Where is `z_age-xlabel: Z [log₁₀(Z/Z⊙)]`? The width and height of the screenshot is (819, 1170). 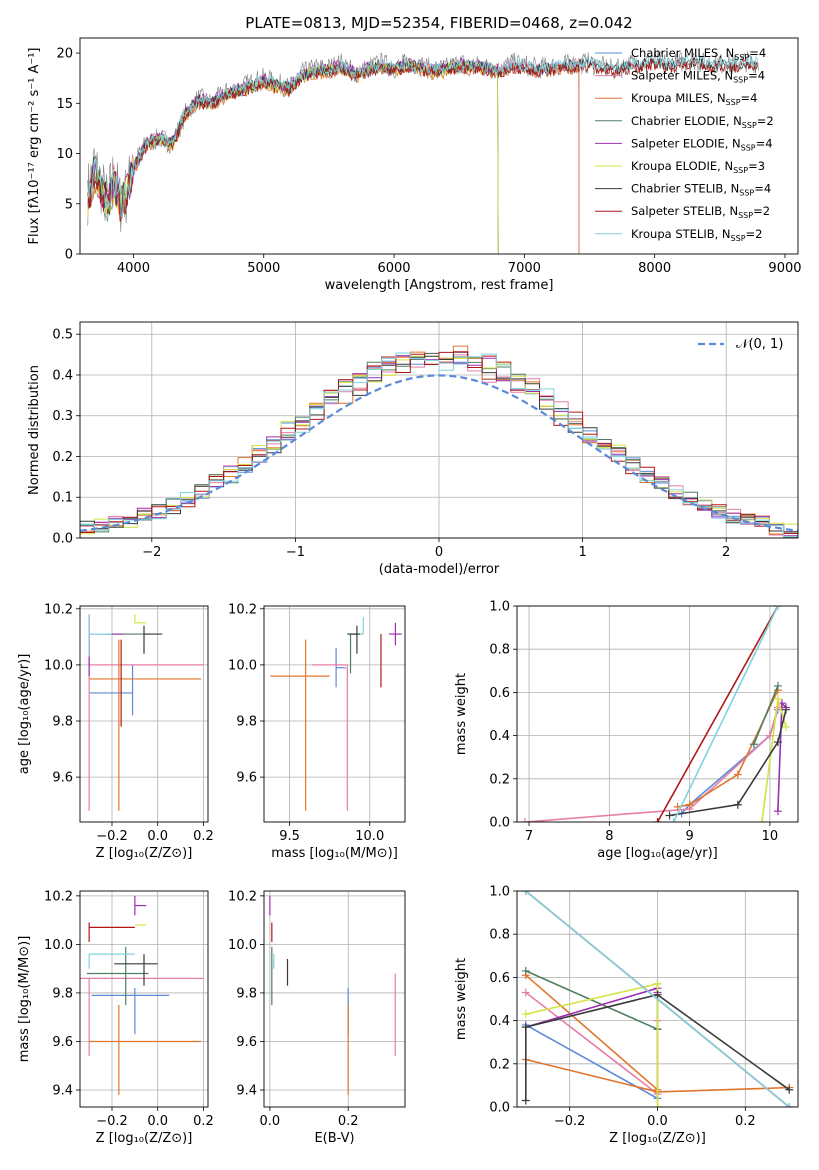 z_age-xlabel: Z [log₁₀(Z/Z⊙)] is located at coordinates (144, 853).